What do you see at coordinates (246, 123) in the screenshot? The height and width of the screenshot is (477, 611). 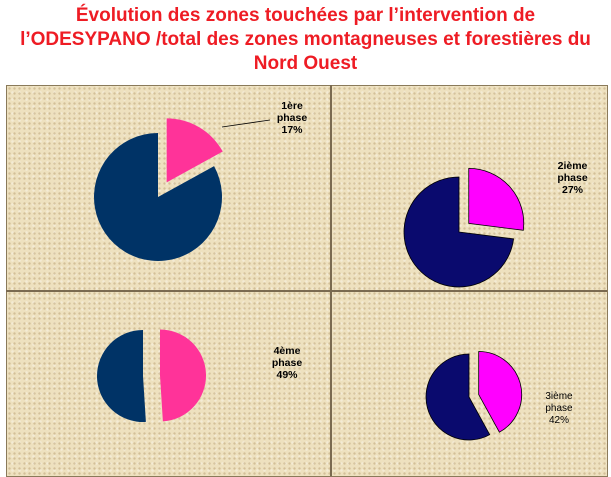 I see `pie1-leader-line` at bounding box center [246, 123].